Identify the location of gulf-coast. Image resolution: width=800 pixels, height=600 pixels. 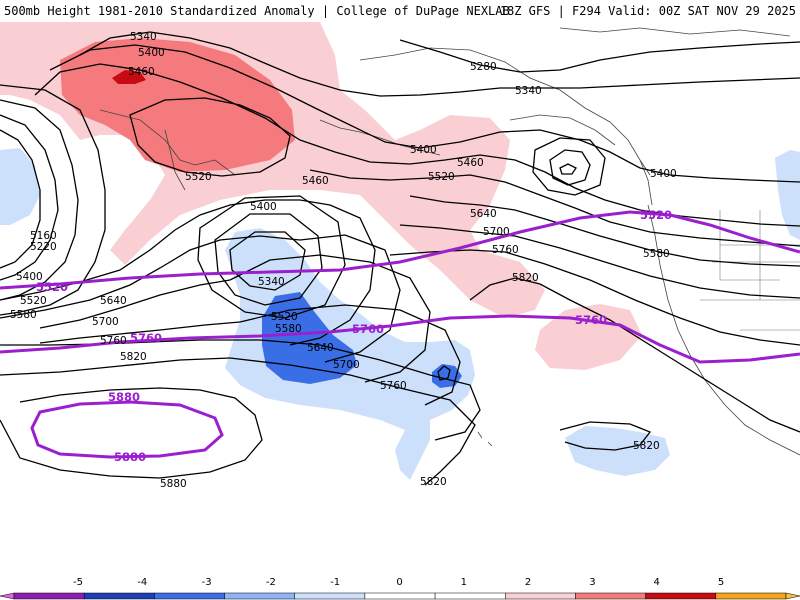
(562, 130).